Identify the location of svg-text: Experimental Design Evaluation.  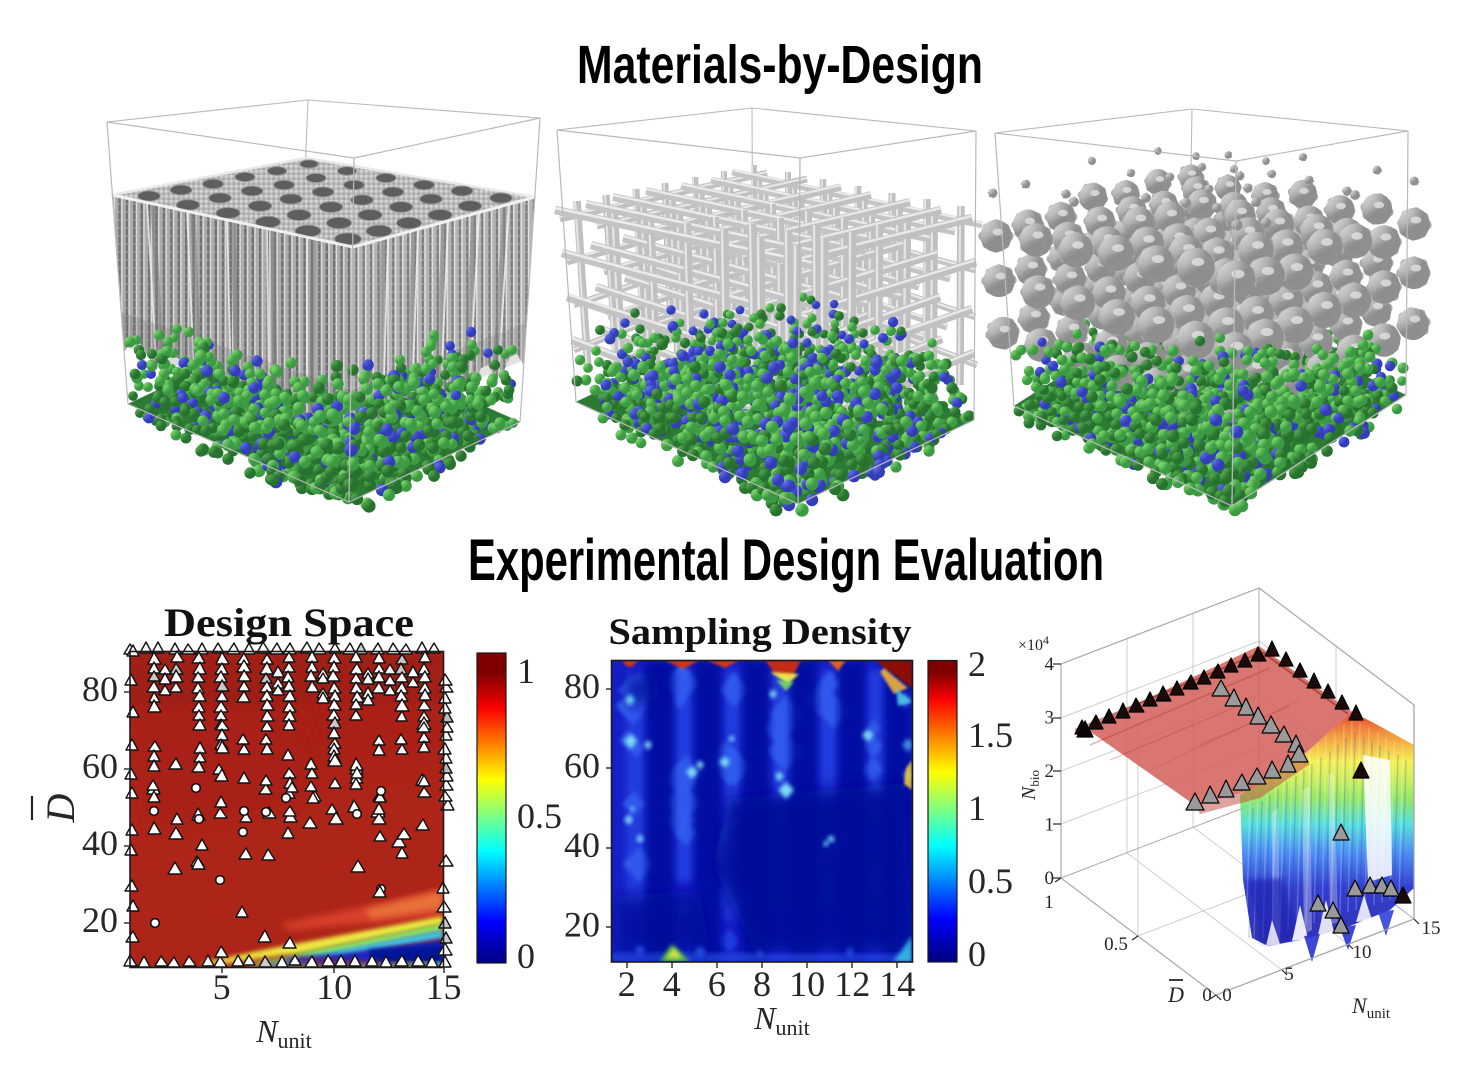
(786, 560).